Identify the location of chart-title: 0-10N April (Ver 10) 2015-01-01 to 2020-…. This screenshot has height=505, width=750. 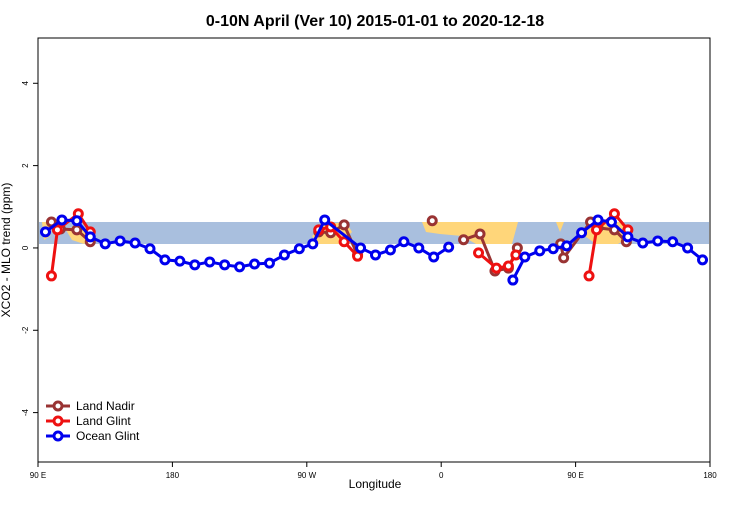
(375, 21).